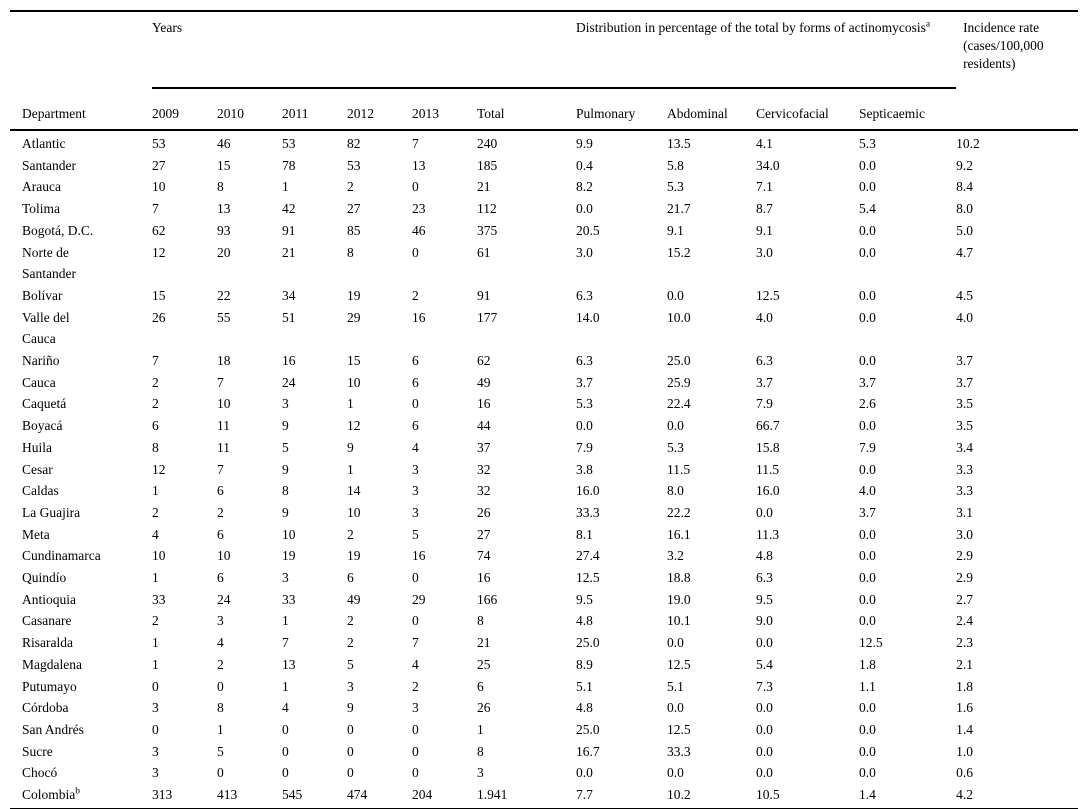 The height and width of the screenshot is (809, 1088). Describe the element at coordinates (285, 708) in the screenshot. I see `cell-2011: 4` at that location.